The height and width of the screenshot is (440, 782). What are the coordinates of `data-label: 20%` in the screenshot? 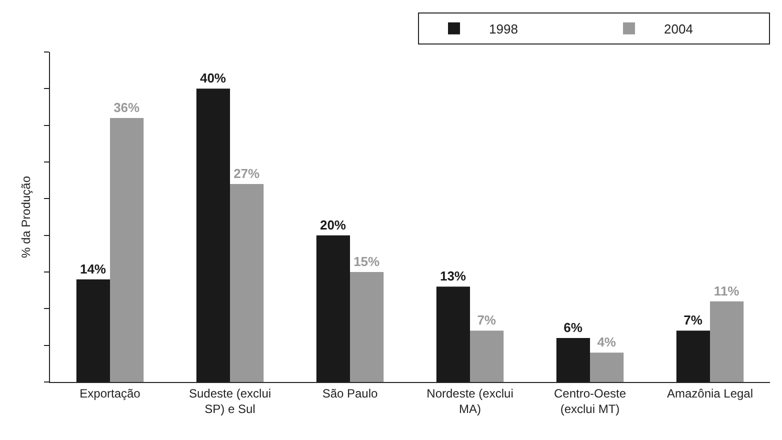 It's located at (333, 224).